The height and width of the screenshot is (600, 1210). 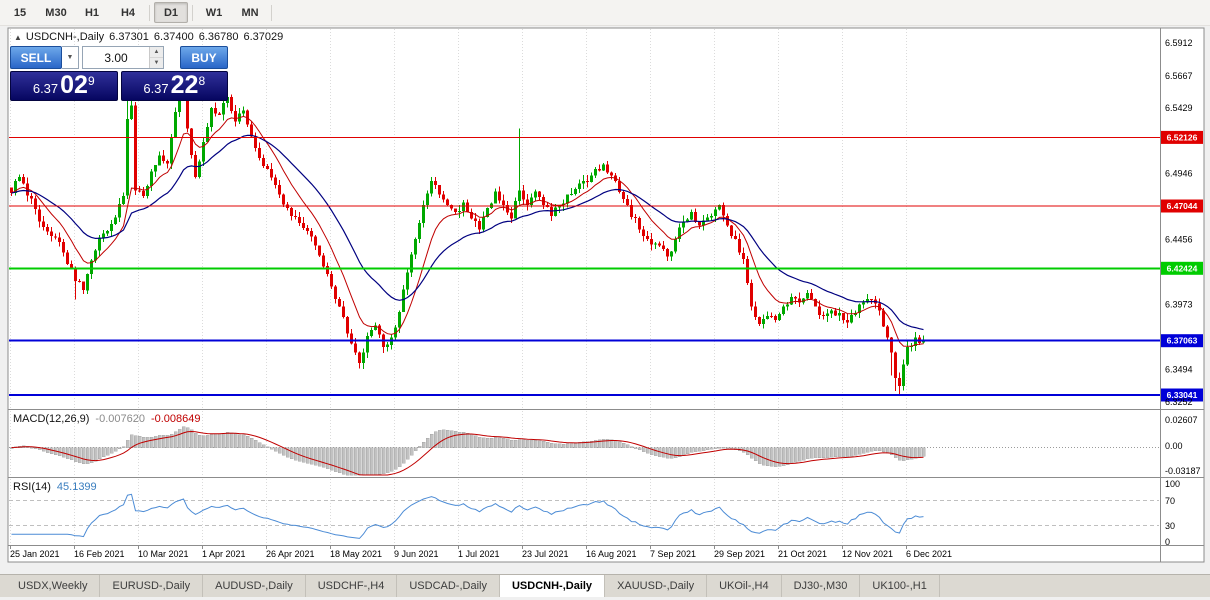 I want to click on macd-value-signal: -0.008649, so click(x=175, y=419).